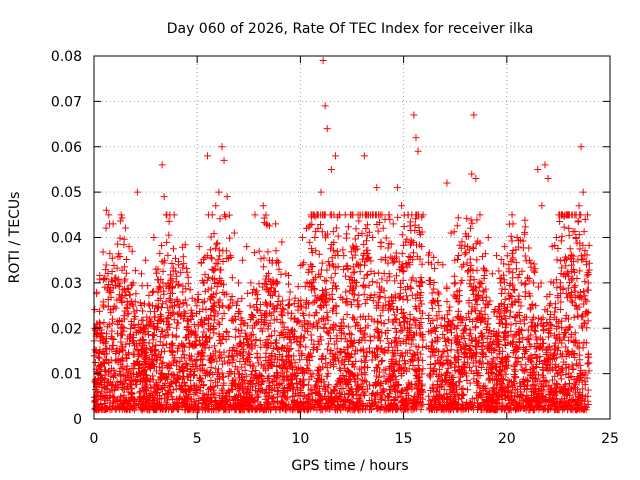  I want to click on y-tick-label: 0, so click(77, 420).